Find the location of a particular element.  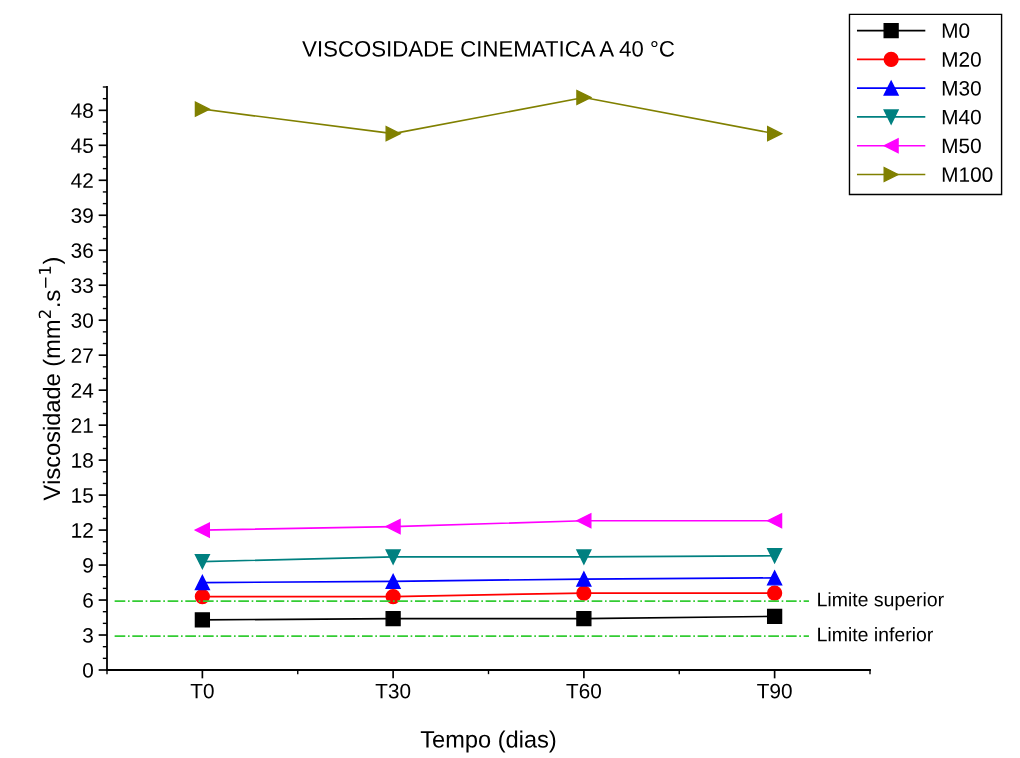

y-tick-label: 3 is located at coordinates (88, 635).